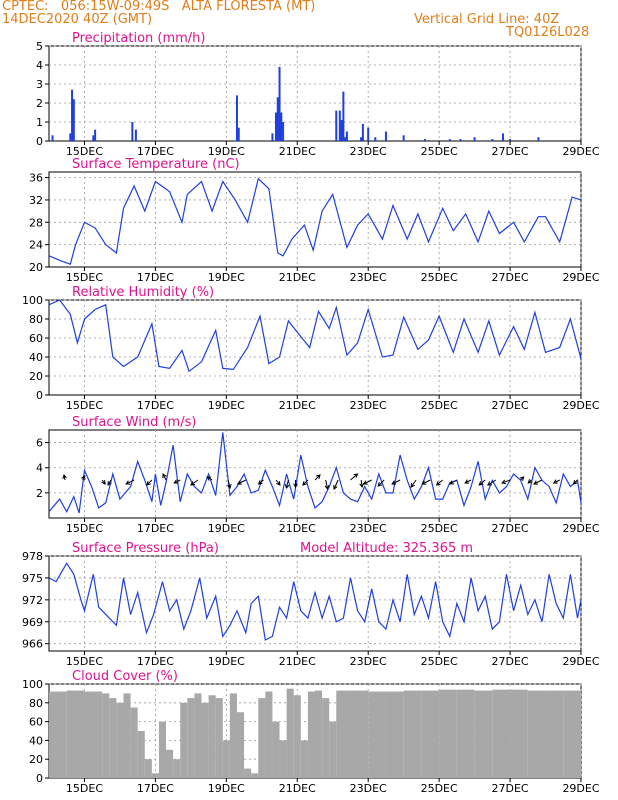 The width and height of the screenshot is (618, 800). What do you see at coordinates (32, 556) in the screenshot?
I see `y-tick-label: 978` at bounding box center [32, 556].